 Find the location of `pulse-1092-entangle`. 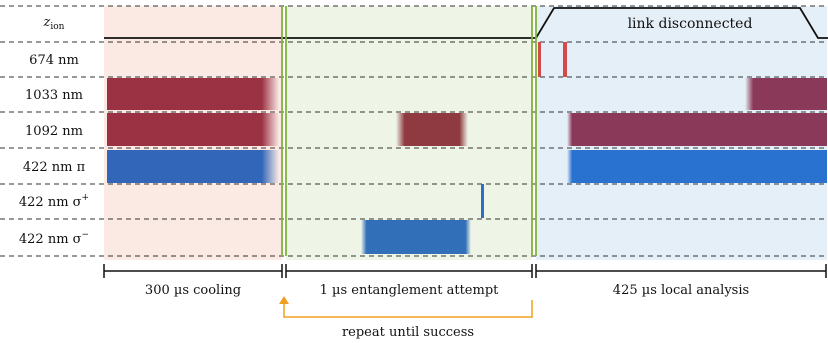

pulse-1092-entangle is located at coordinates (432, 129).